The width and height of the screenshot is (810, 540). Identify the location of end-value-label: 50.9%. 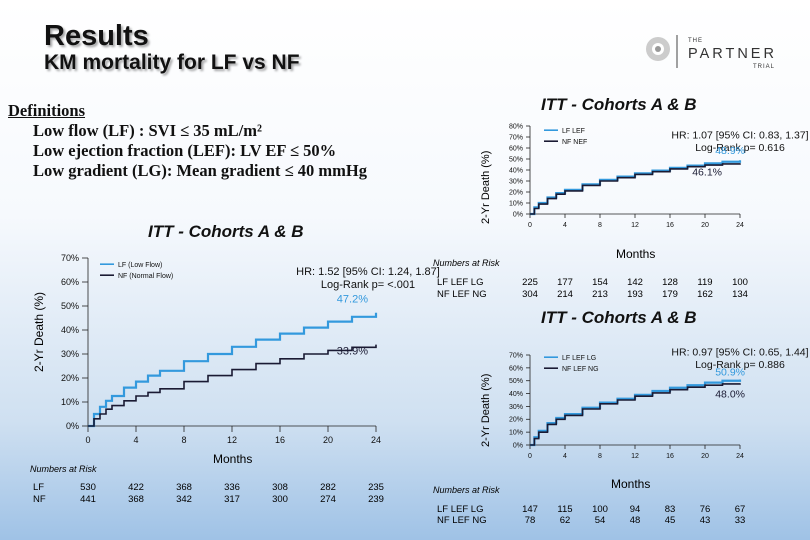
(730, 373).